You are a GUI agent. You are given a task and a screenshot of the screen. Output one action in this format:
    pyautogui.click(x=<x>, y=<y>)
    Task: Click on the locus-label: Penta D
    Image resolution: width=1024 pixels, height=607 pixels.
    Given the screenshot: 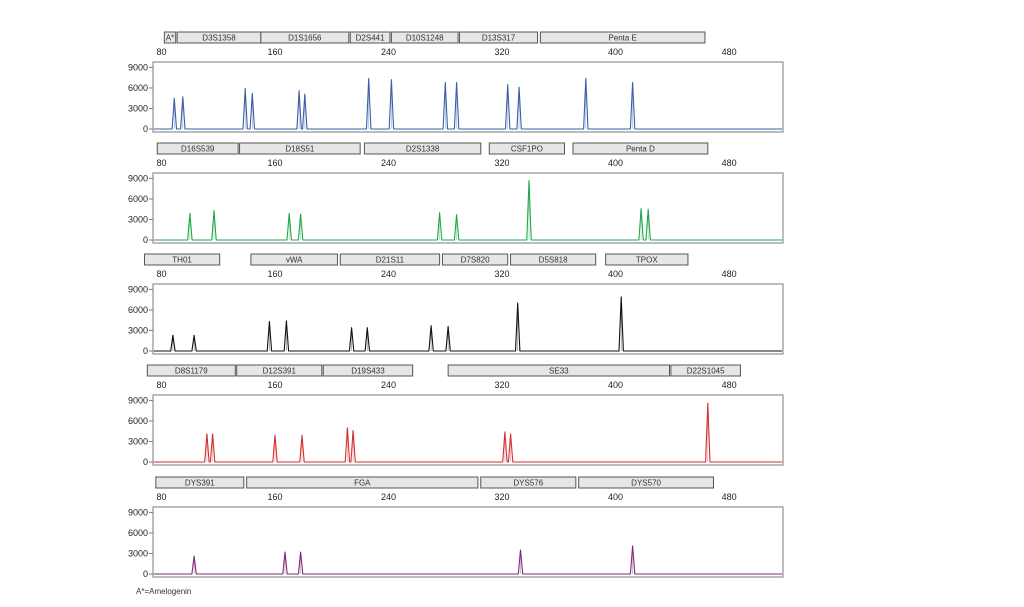 What is the action you would take?
    pyautogui.click(x=640, y=149)
    